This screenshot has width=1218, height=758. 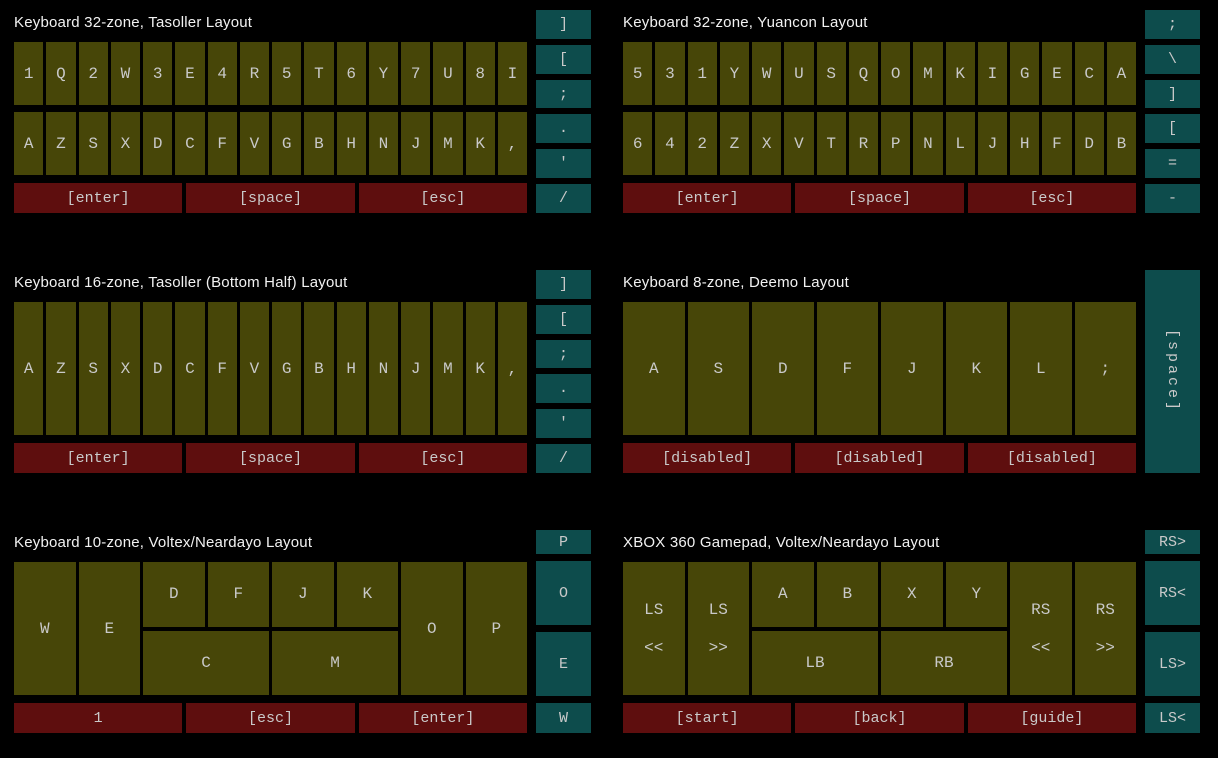 What do you see at coordinates (563, 718) in the screenshot?
I see `air-key: W` at bounding box center [563, 718].